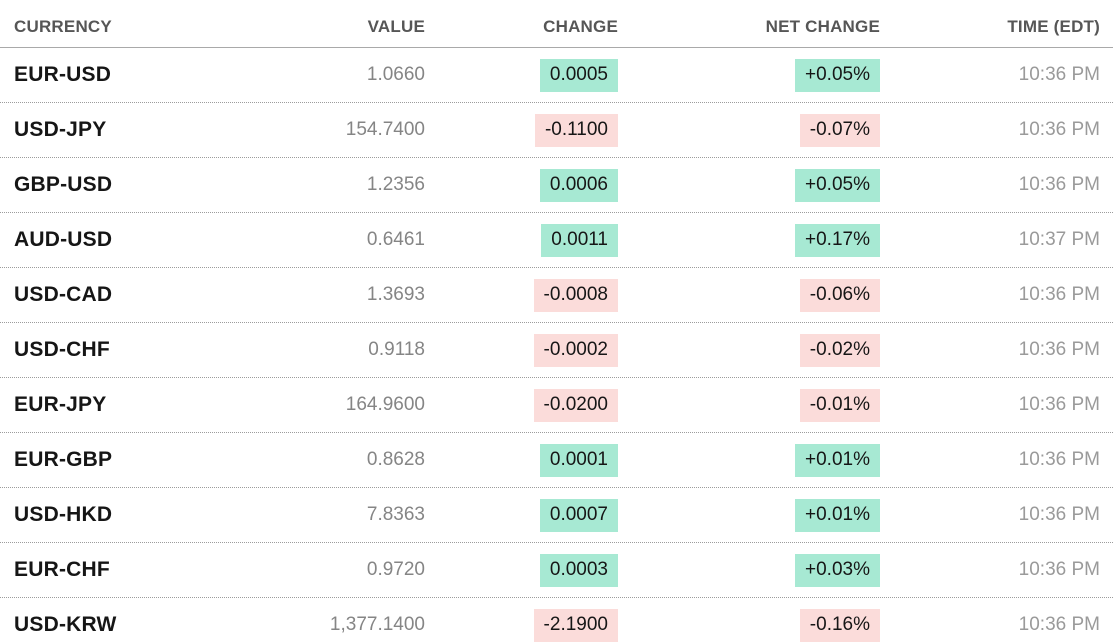 The height and width of the screenshot is (642, 1113). Describe the element at coordinates (63, 26) in the screenshot. I see `col-header-currency: CURRENCY` at that location.